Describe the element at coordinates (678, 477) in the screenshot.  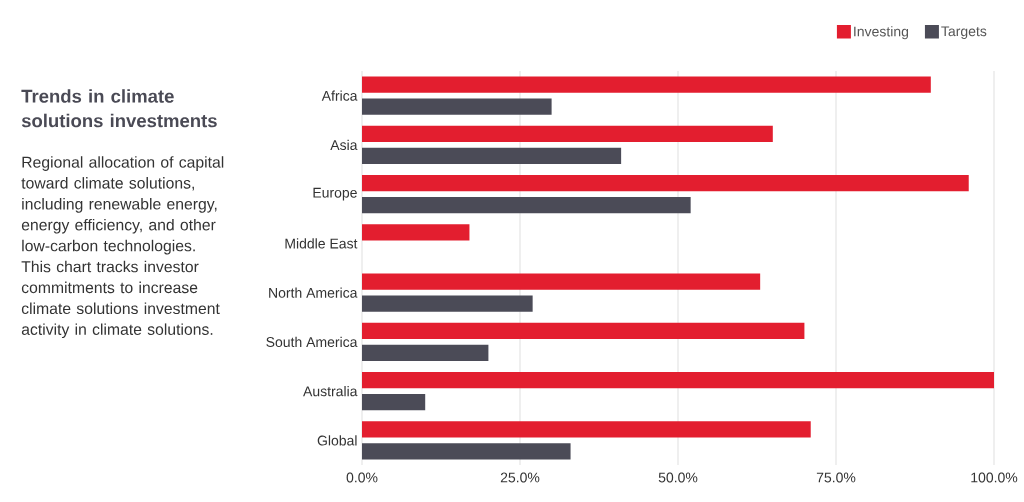
I see `x-tick-label: 50.0%` at that location.